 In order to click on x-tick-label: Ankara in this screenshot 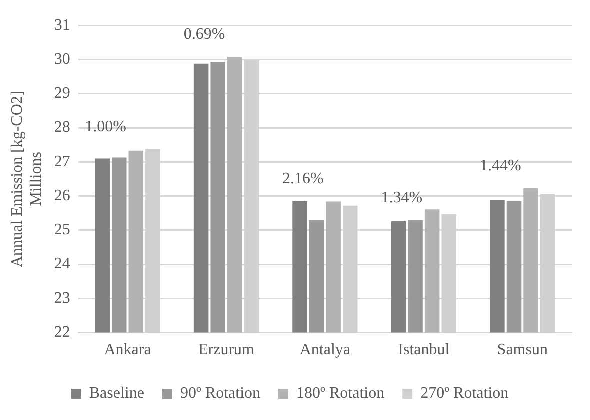, I will do `click(128, 350)`.